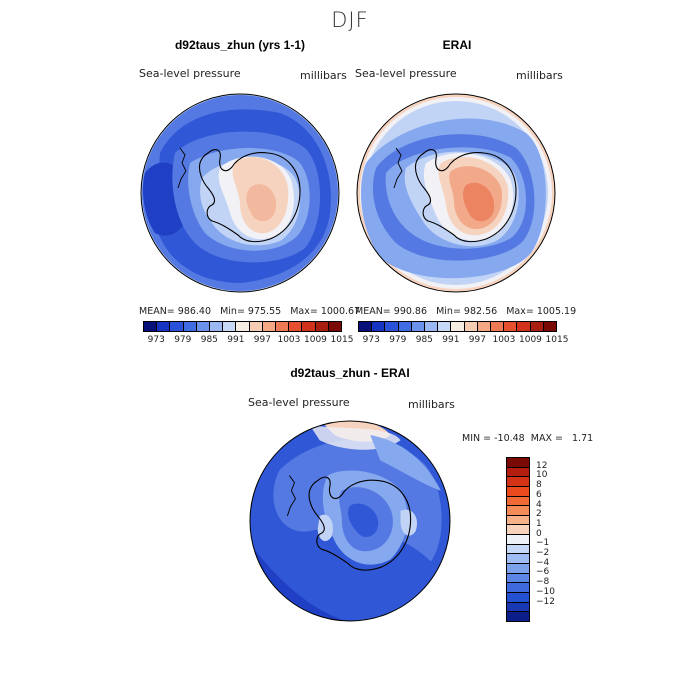 This screenshot has width=700, height=700. What do you see at coordinates (323, 75) in the screenshot?
I see `panel1-units: millibars` at bounding box center [323, 75].